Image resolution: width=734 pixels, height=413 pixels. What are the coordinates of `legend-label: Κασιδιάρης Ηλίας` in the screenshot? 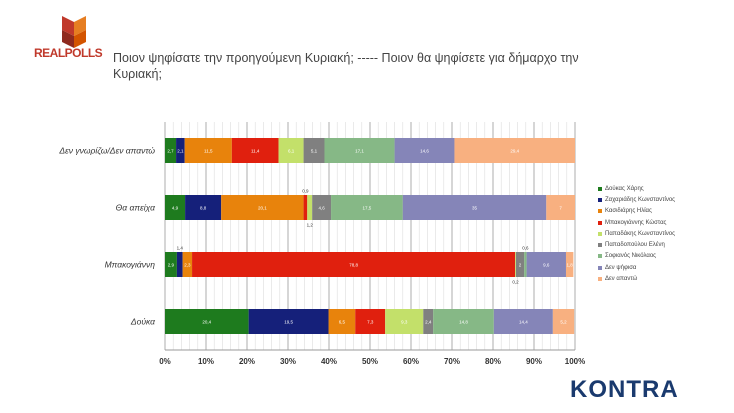 It's located at (628, 211).